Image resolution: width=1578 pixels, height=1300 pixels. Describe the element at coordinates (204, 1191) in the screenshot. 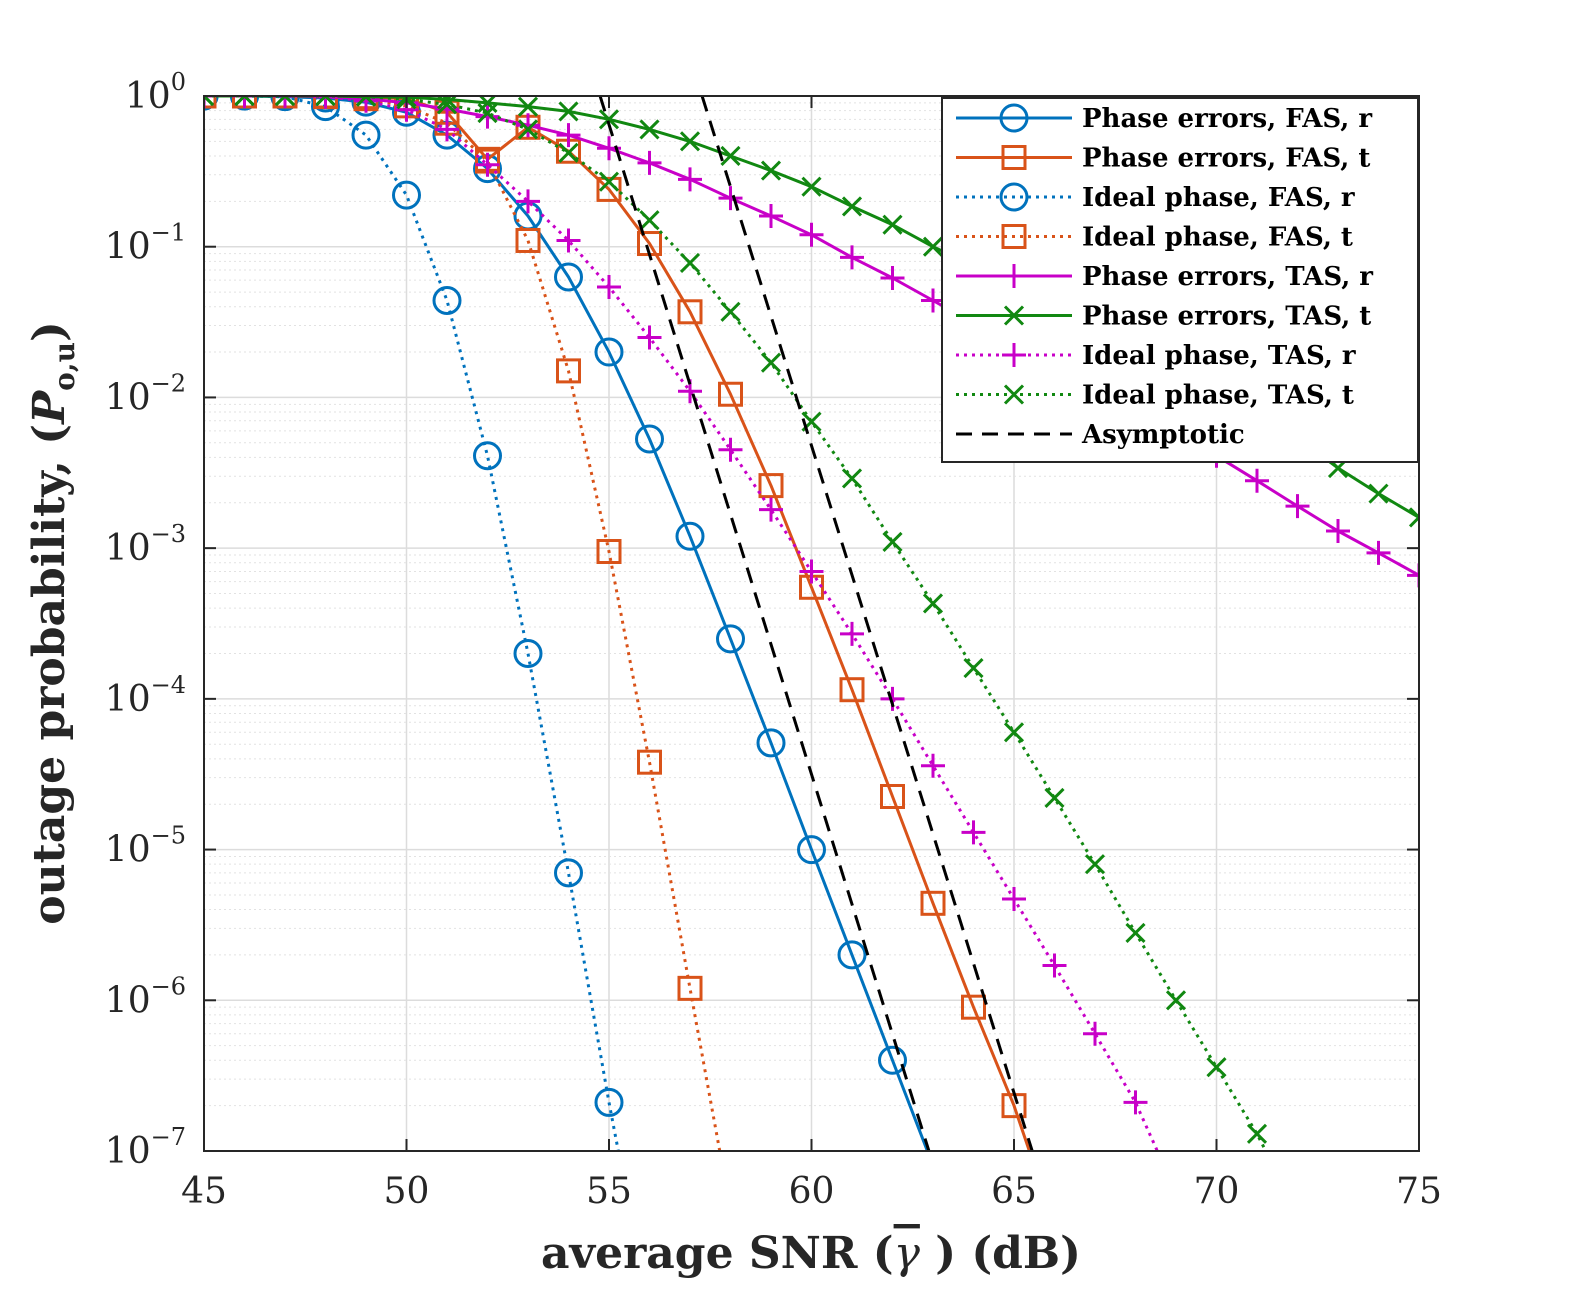

I see `x-tick-label: 45` at that location.